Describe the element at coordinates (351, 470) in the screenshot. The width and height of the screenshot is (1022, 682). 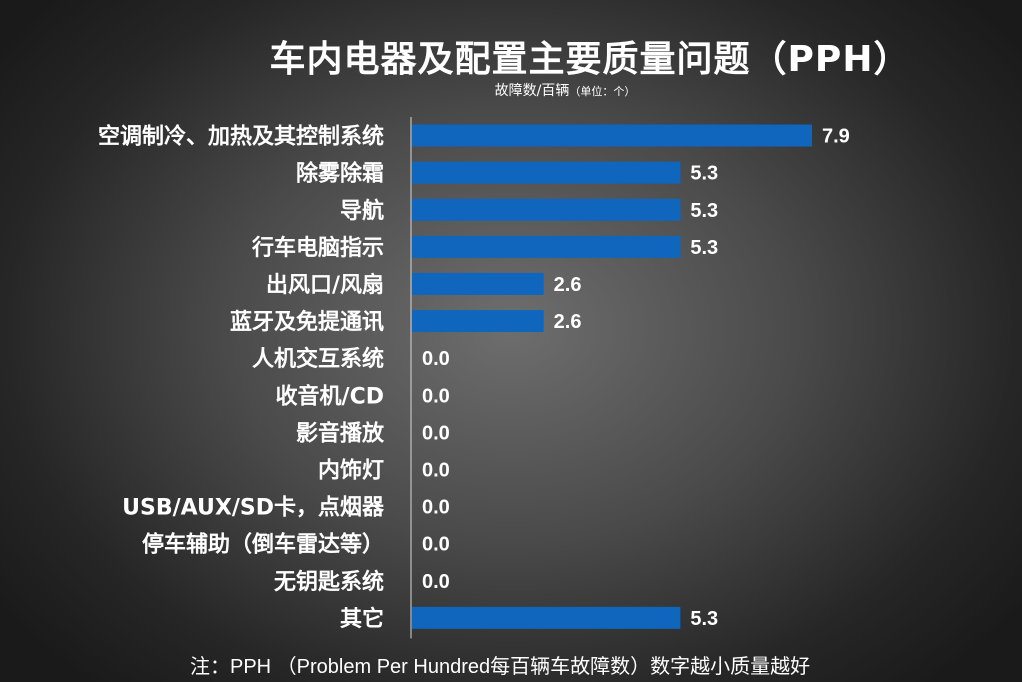
I see `category-label: 内饰灯` at that location.